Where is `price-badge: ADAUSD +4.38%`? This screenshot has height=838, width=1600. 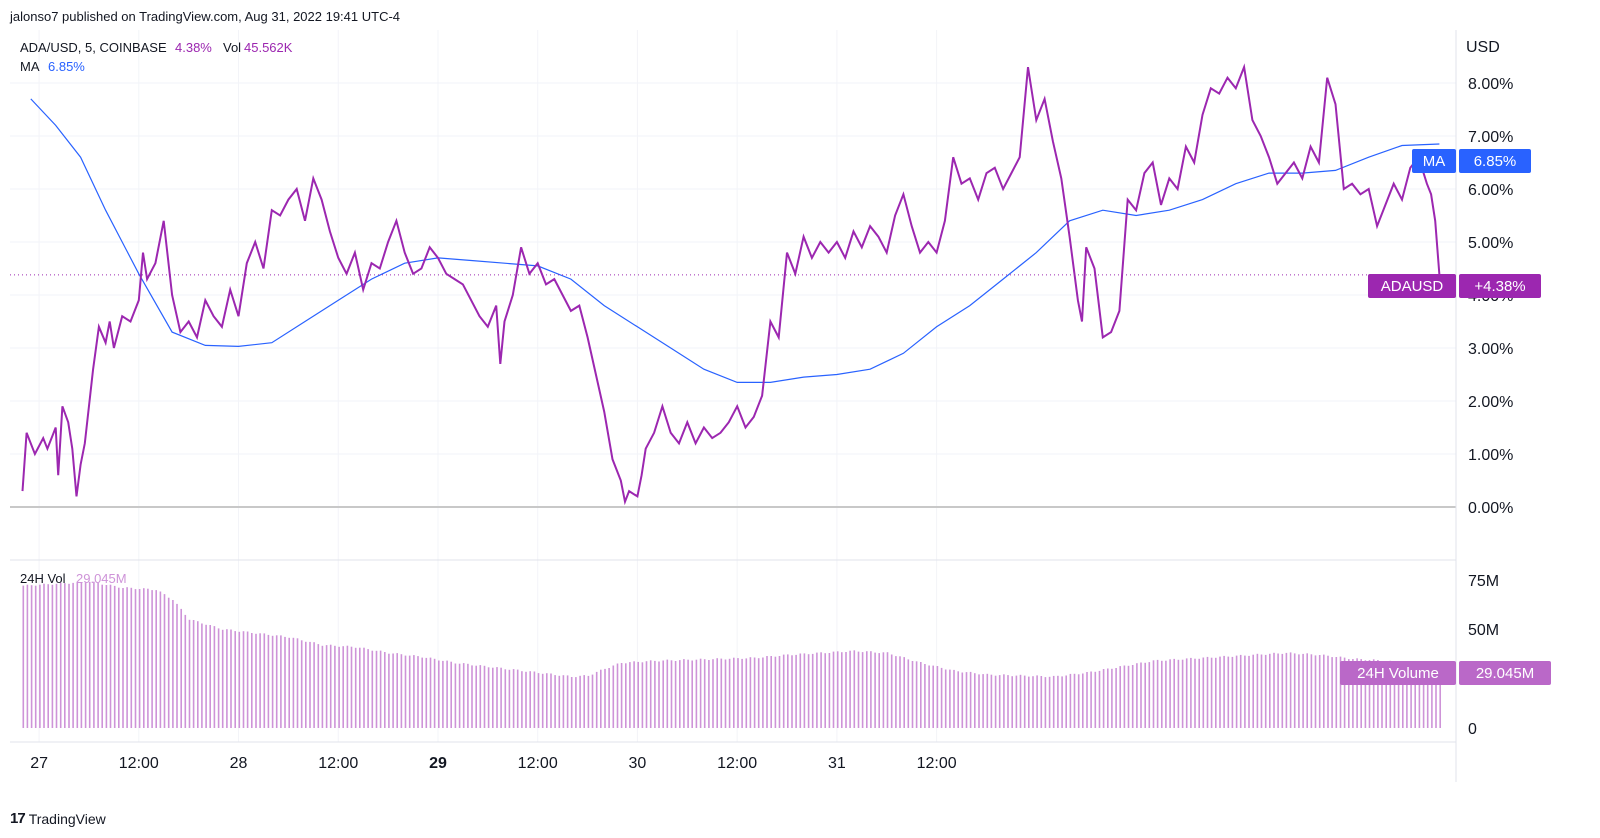 price-badge: ADAUSD +4.38% is located at coordinates (1454, 286).